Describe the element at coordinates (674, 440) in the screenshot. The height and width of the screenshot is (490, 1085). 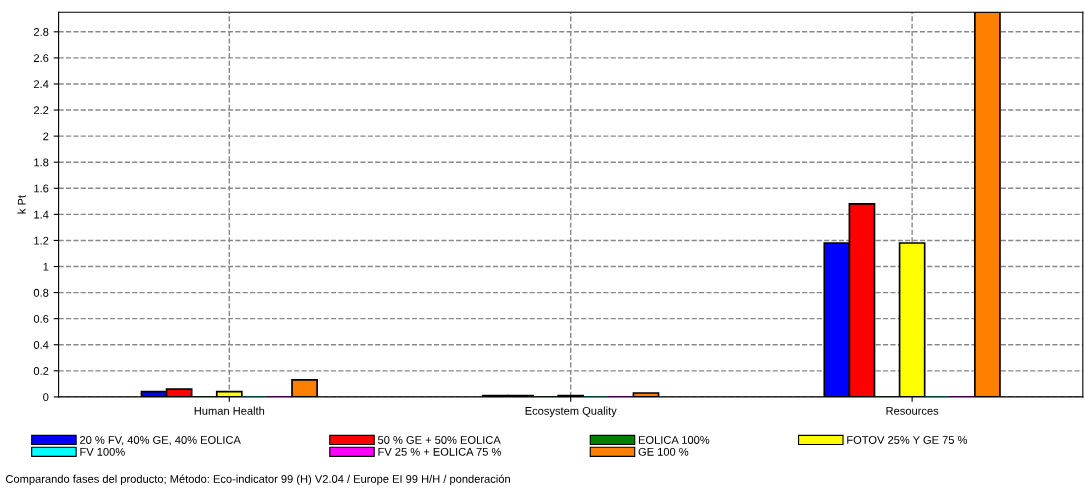
I see `legend-label: EOLICA 100%` at that location.